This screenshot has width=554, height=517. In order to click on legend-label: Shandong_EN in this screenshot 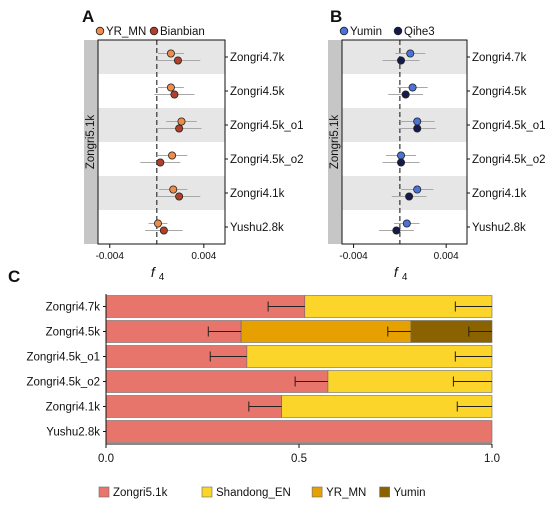, I will do `click(253, 493)`.